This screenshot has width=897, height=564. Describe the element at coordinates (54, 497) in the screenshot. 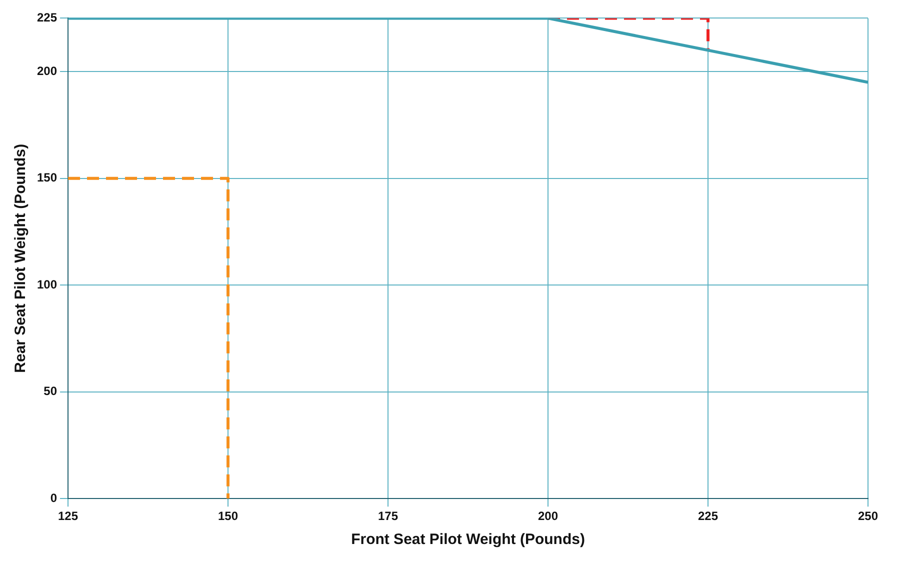

I see `y-tick-label: 0` at that location.